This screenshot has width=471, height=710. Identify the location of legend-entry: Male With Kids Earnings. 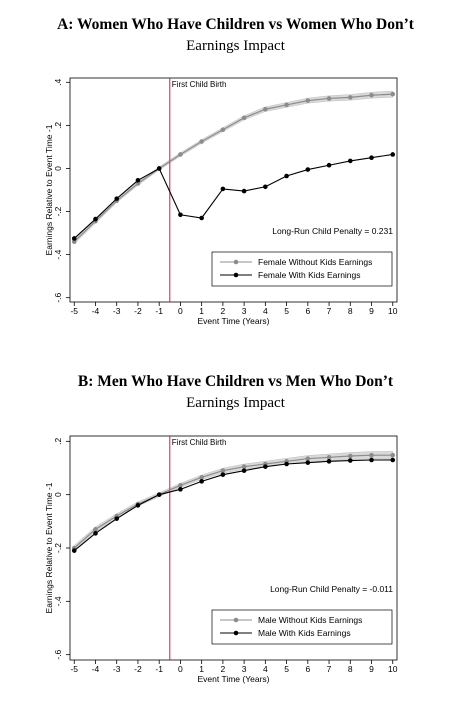
(304, 633).